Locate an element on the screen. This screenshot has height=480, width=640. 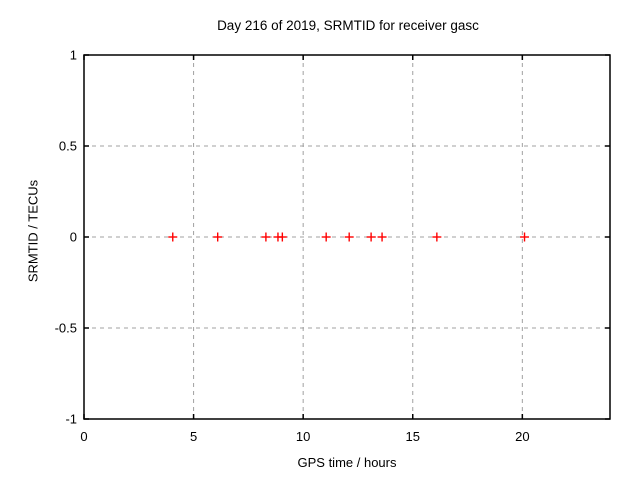
y-tick-label: 0.5 is located at coordinates (68, 146).